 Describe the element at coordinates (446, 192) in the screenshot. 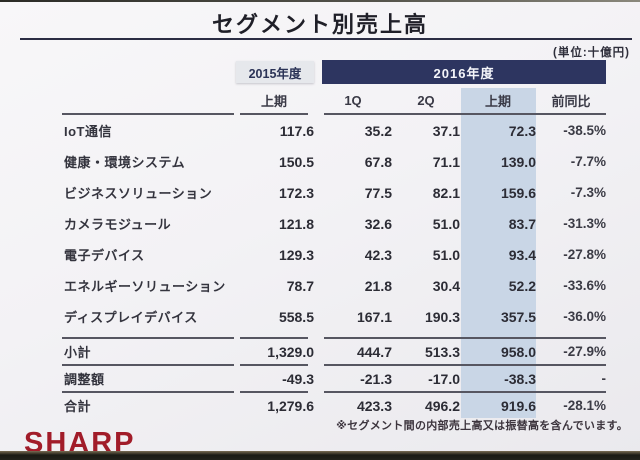

I see `q2-value: 82.1` at that location.